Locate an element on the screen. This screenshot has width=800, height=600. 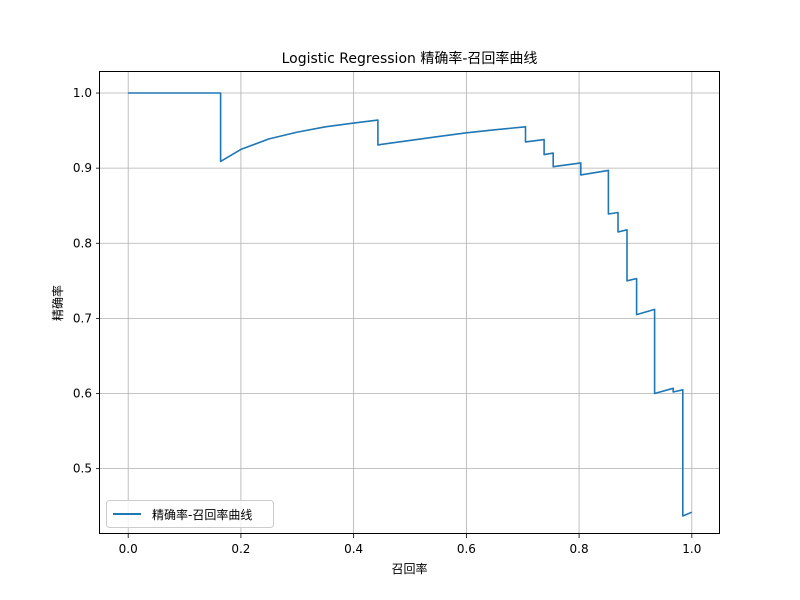
x-tick-label: 0.0 is located at coordinates (128, 549).